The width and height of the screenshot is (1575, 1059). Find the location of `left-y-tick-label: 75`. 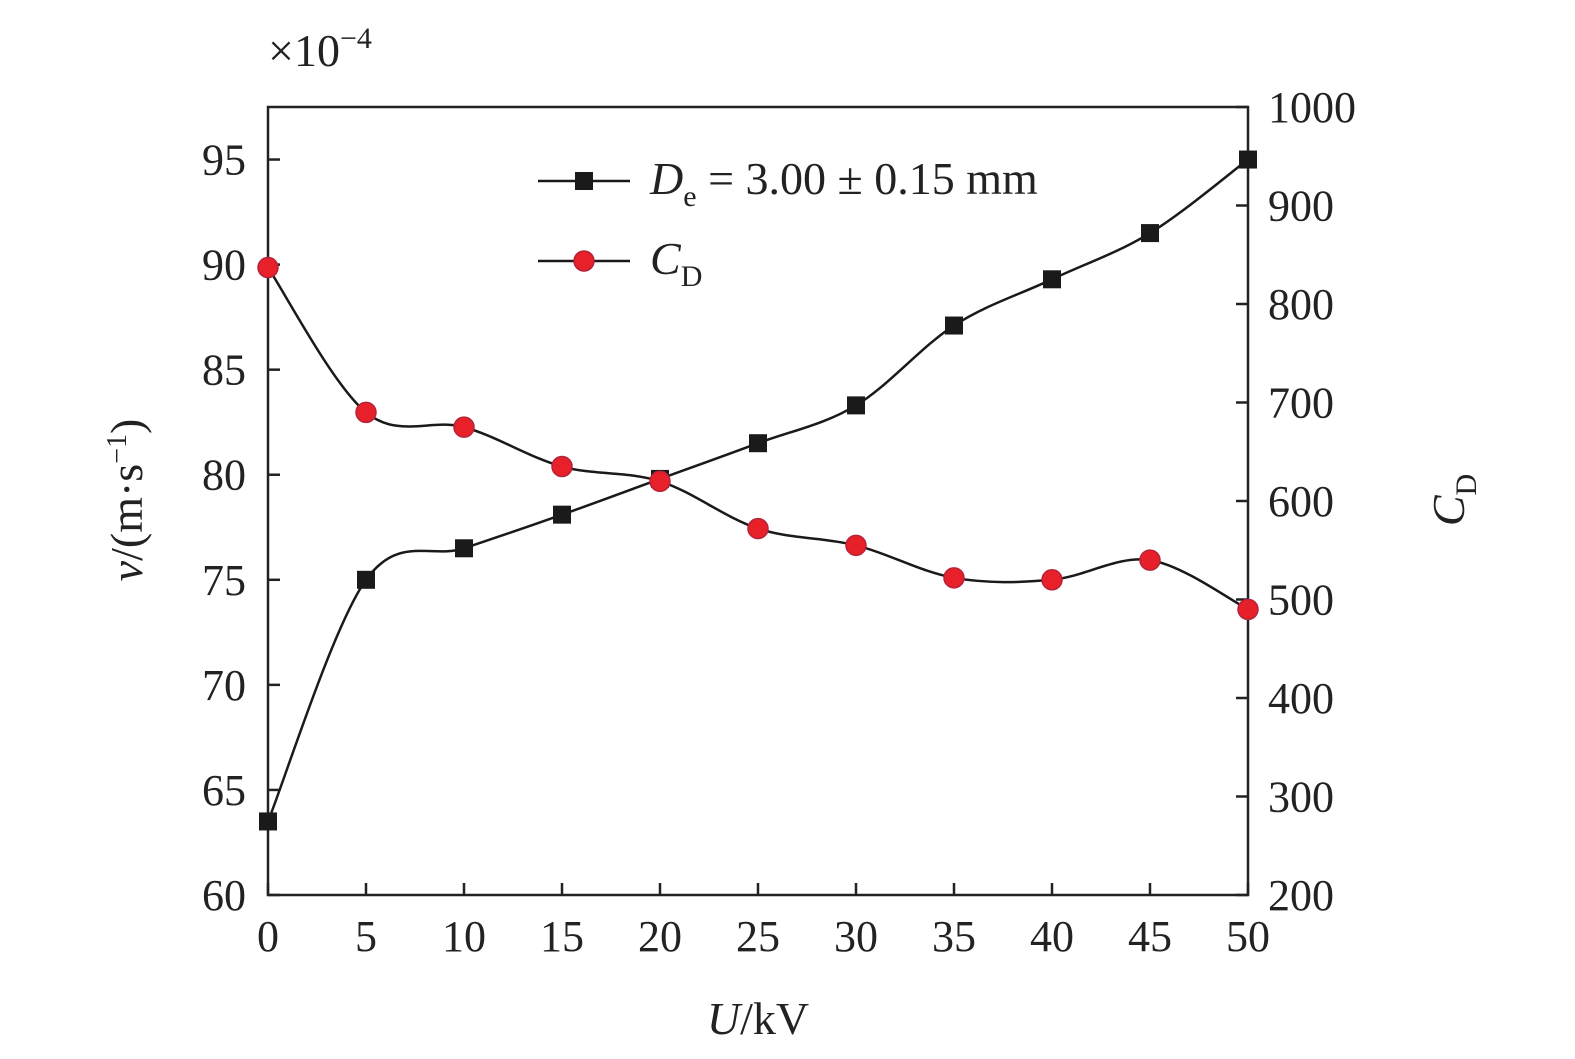

left-y-tick-label: 75 is located at coordinates (224, 580).